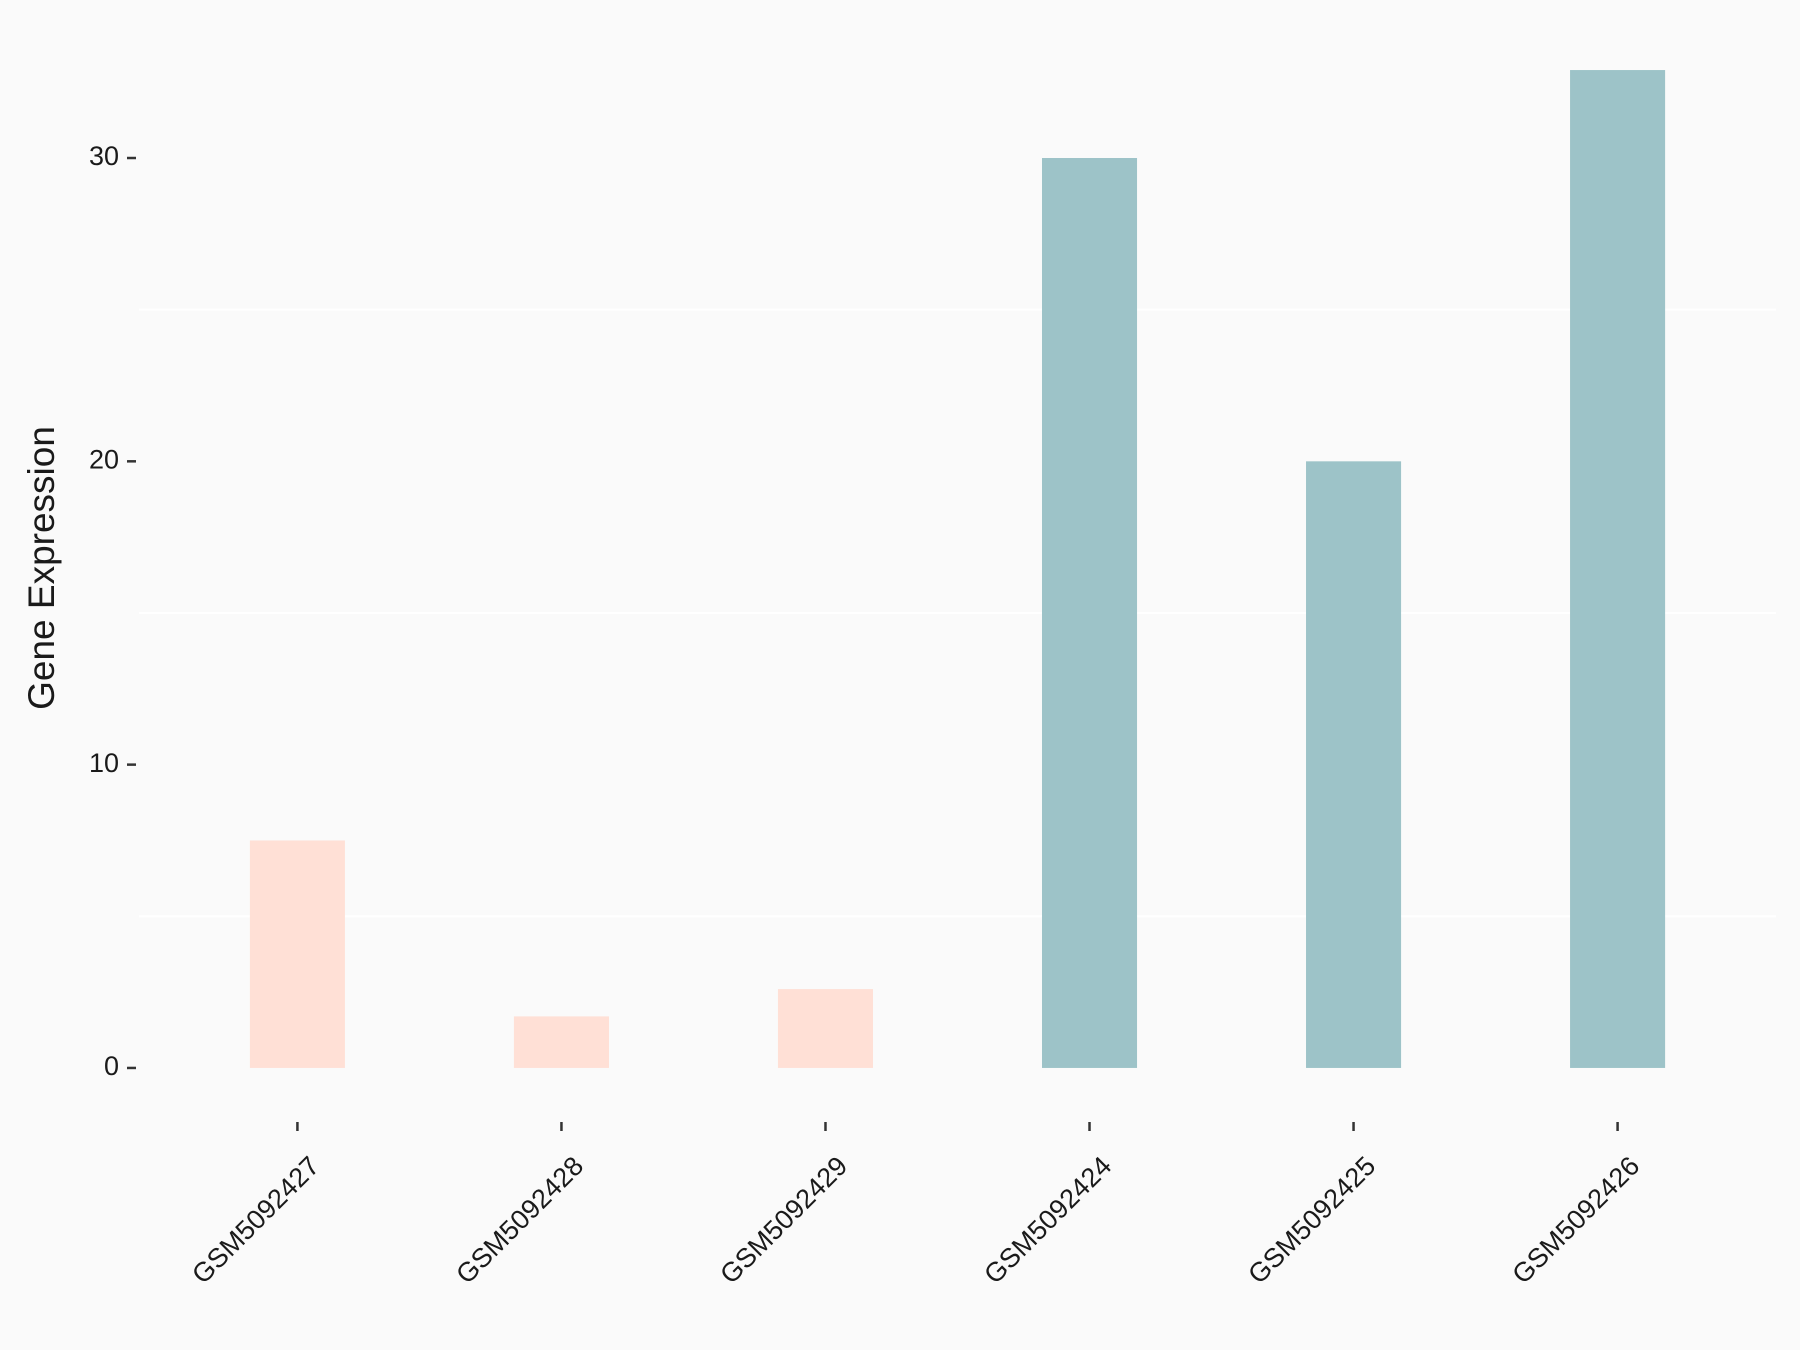  Describe the element at coordinates (104, 763) in the screenshot. I see `y-tick-label: 10` at that location.